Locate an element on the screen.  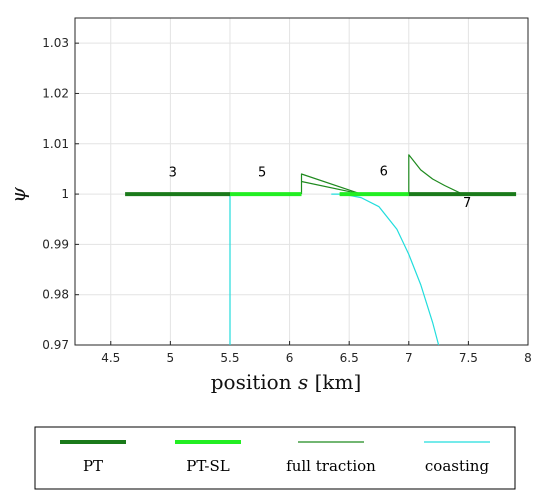
segment-label: 7 is located at coordinates (467, 203).